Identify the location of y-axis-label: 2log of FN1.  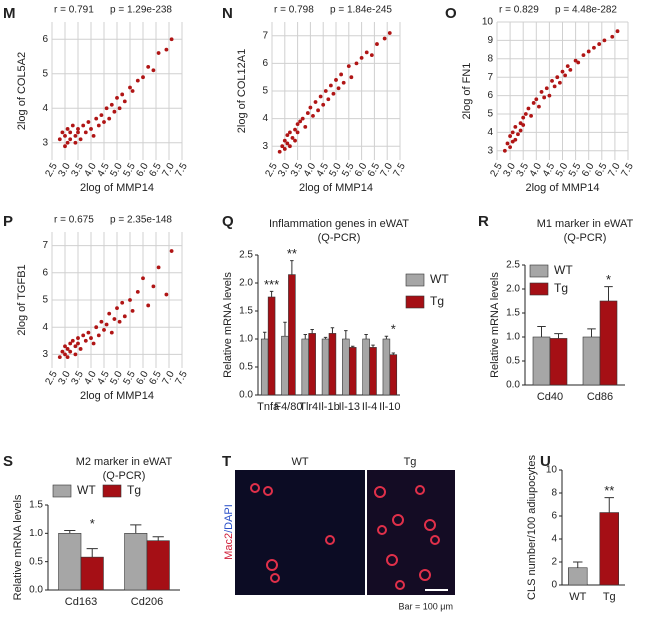
(467, 91).